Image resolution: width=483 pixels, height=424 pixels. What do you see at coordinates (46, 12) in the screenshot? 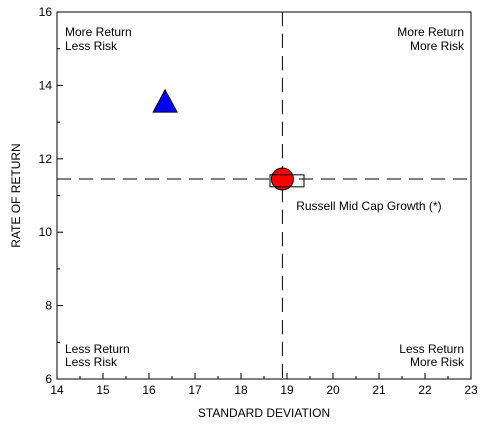
I see `y-tick-label: 16` at bounding box center [46, 12].